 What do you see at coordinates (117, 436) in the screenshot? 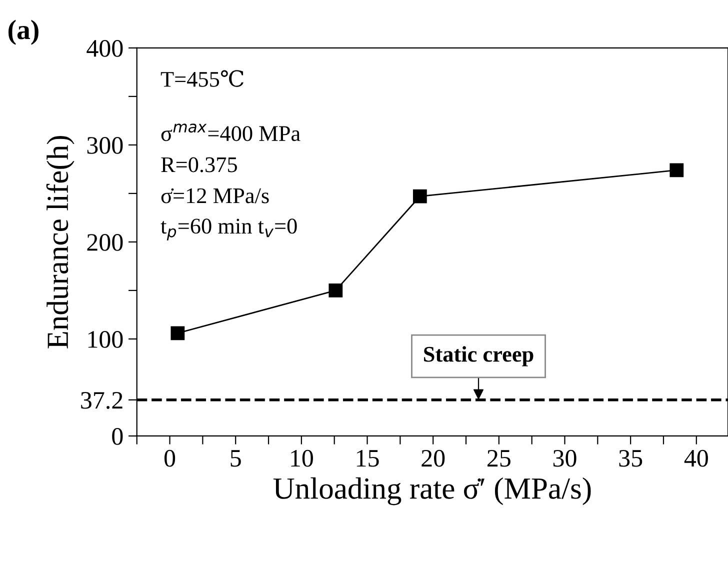
I see `y-tick-label: 0` at bounding box center [117, 436].